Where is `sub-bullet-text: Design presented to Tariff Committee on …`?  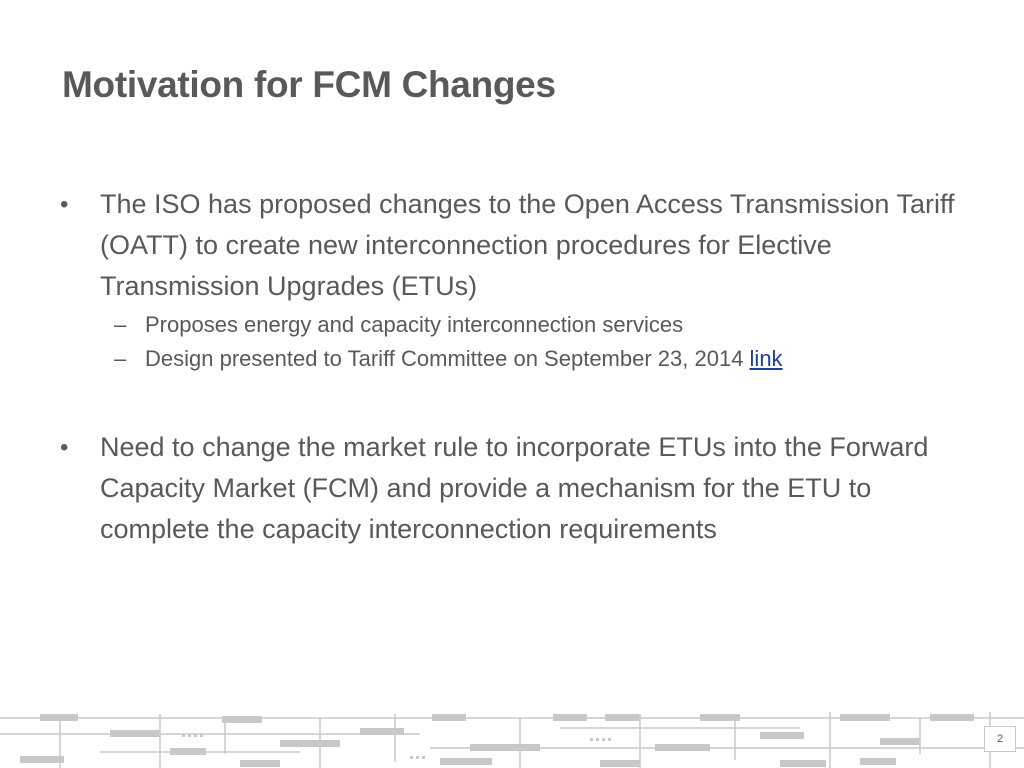 sub-bullet-text: Design presented to Tariff Committee on … is located at coordinates (447, 358).